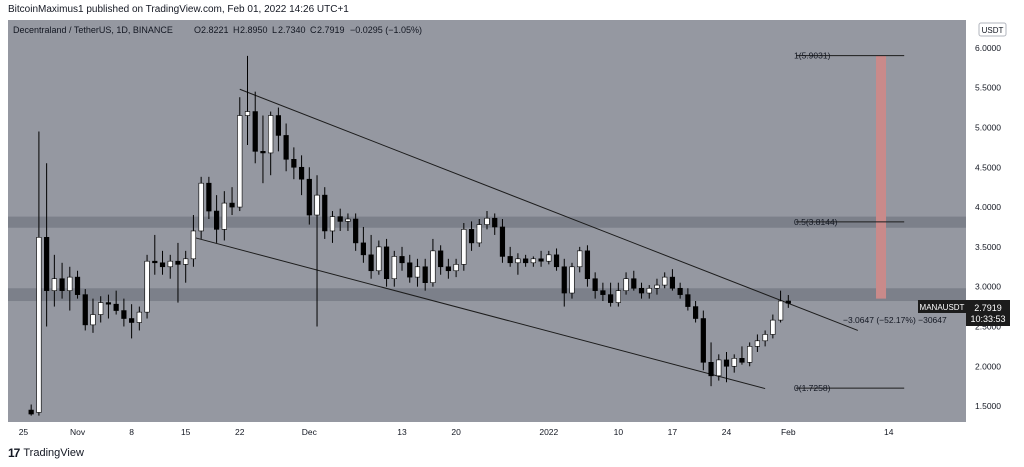  I want to click on time-axis-background, so click(509, 431).